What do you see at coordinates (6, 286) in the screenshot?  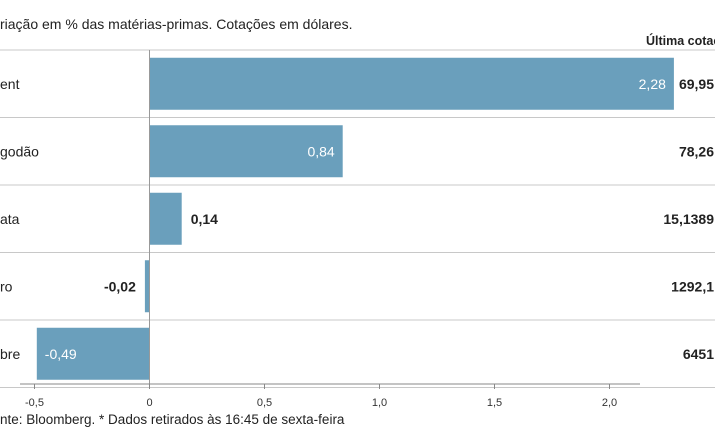 I see `category-label: ro` at bounding box center [6, 286].